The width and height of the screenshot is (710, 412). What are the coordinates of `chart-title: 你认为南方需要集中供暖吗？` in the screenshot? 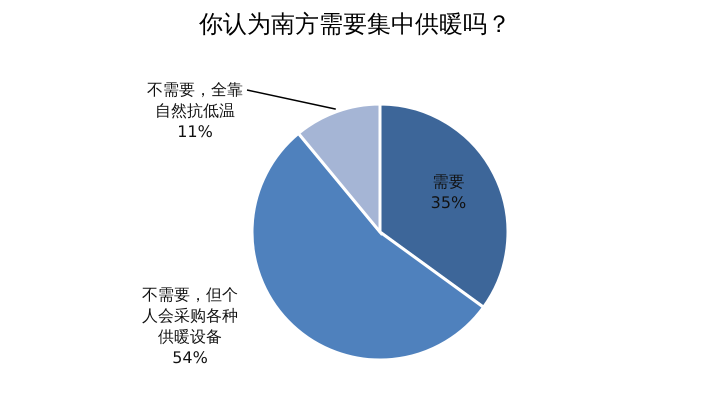 It's located at (354, 24).